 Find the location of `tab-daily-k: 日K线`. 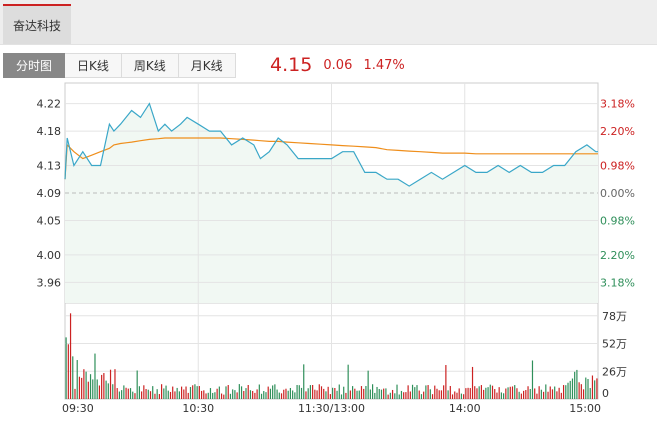

tab-daily-k: 日K线 is located at coordinates (93, 65).